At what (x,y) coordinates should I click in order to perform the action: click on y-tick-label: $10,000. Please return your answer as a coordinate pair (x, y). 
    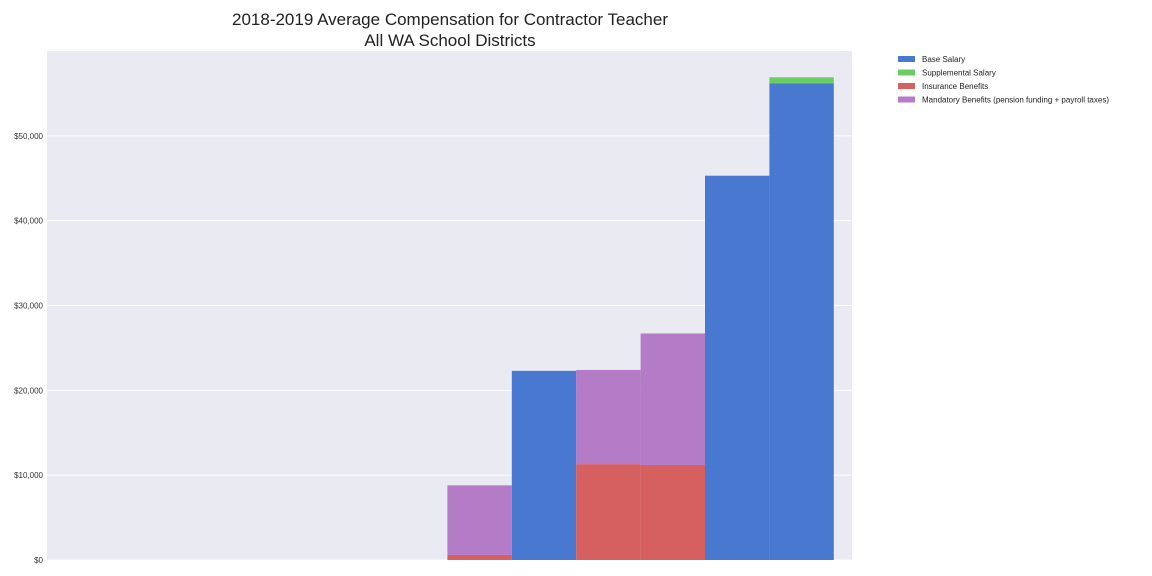
    Looking at the image, I should click on (28, 475).